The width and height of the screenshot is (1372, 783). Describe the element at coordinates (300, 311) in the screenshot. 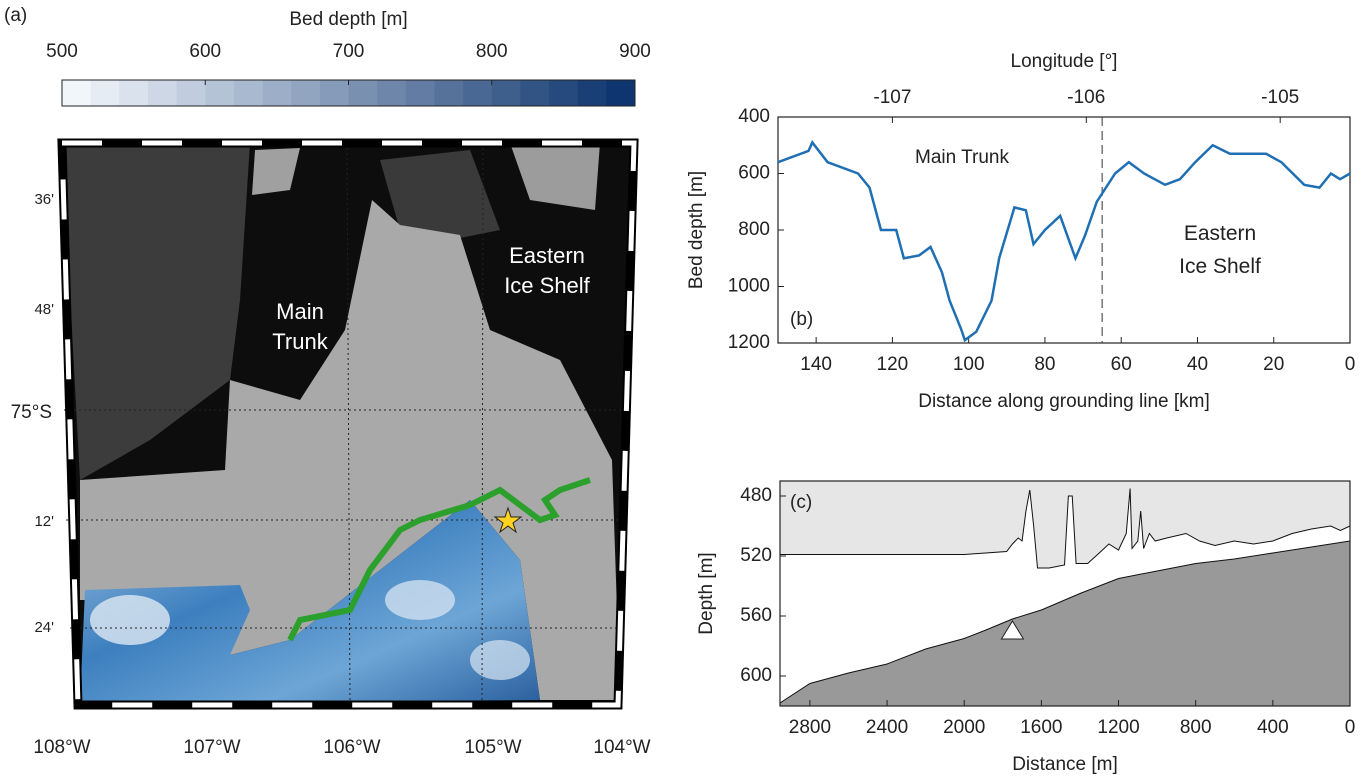

I see `map-annotation-line: Main` at that location.